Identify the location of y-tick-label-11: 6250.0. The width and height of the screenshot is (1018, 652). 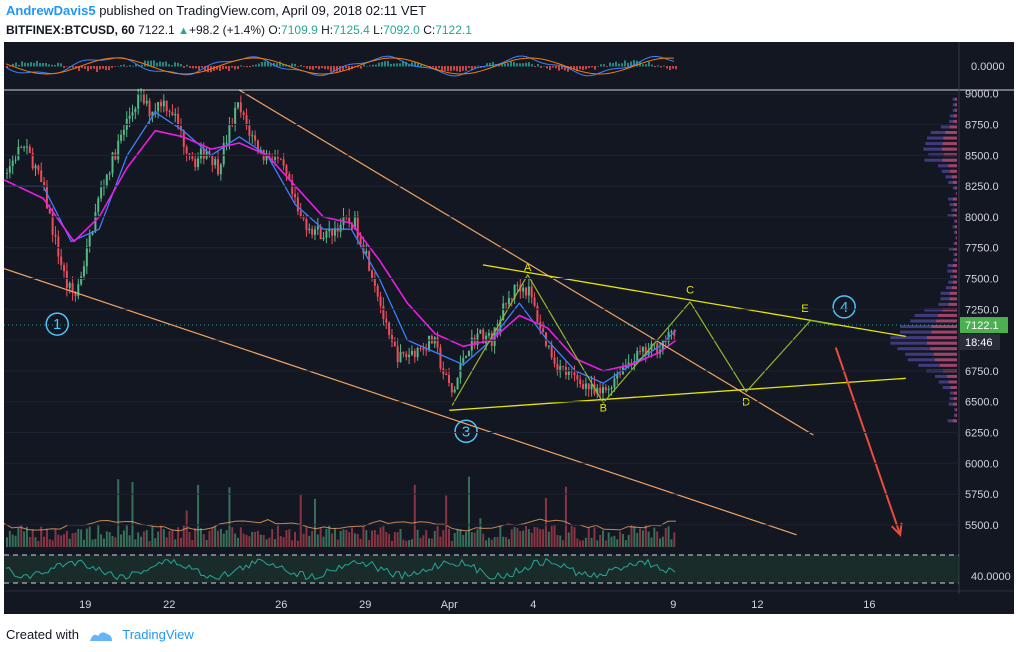
(982, 433).